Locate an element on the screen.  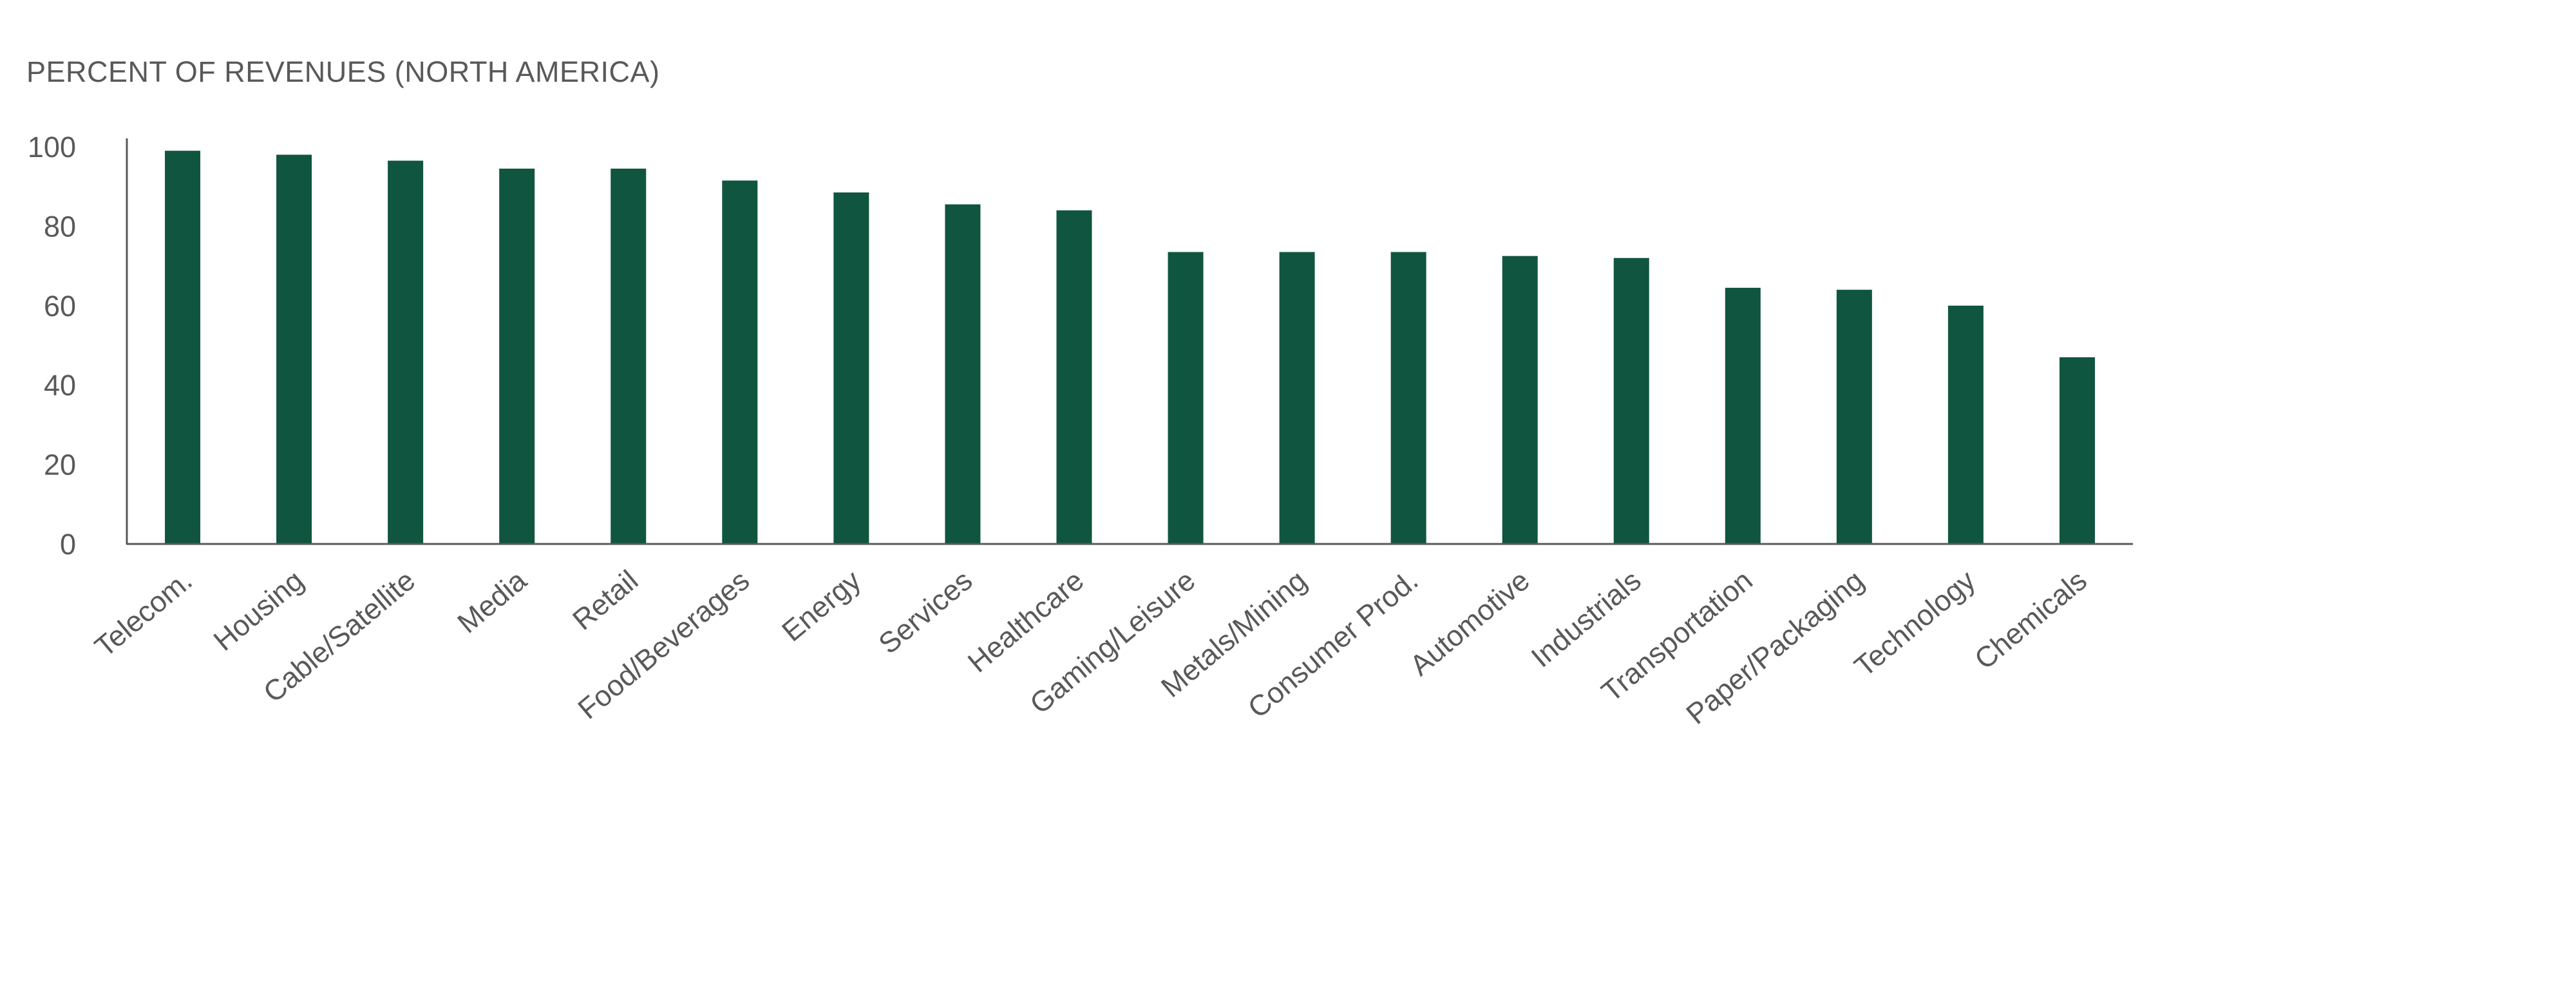
y-tick-label: 20 is located at coordinates (60, 465).